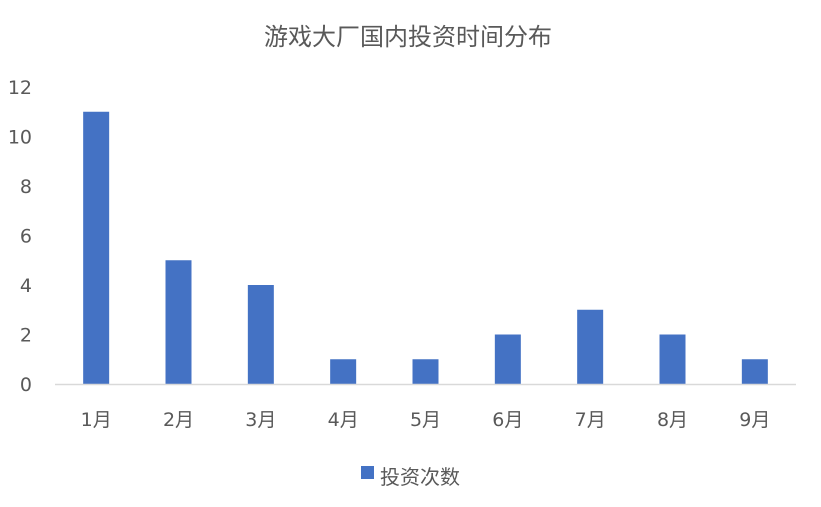  I want to click on x-tick-label: 5月, so click(425, 420).